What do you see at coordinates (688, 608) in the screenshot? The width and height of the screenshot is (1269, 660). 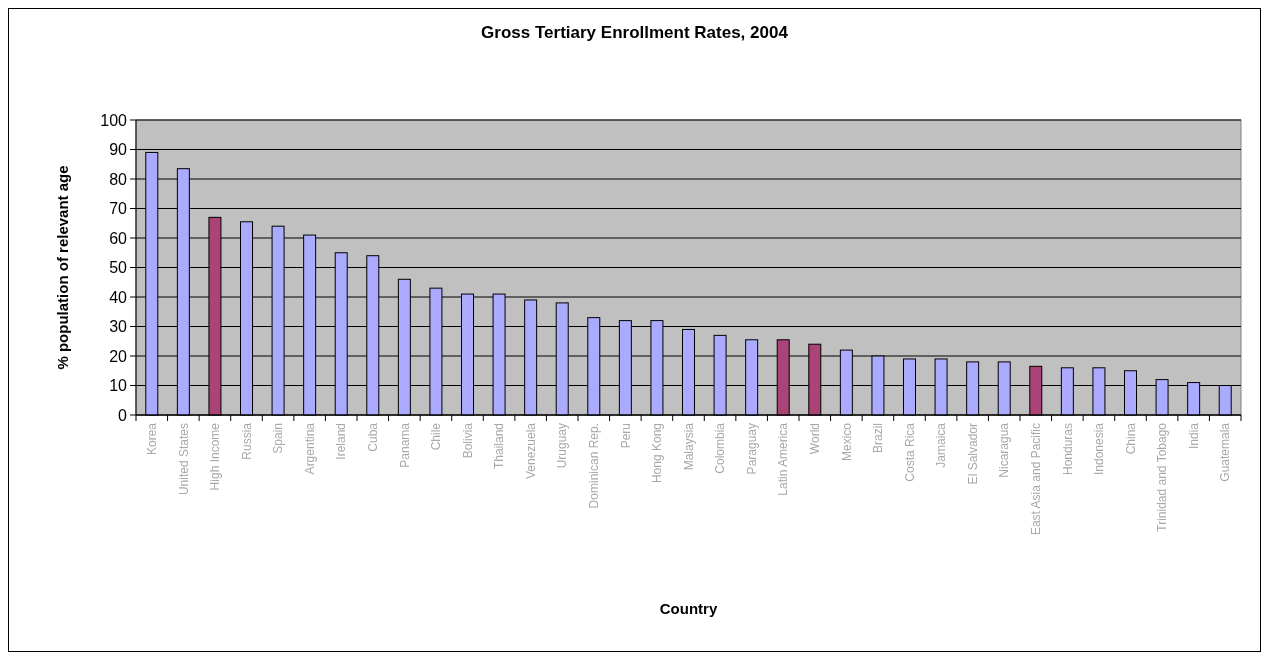 I see `x-axis-title: Country` at bounding box center [688, 608].